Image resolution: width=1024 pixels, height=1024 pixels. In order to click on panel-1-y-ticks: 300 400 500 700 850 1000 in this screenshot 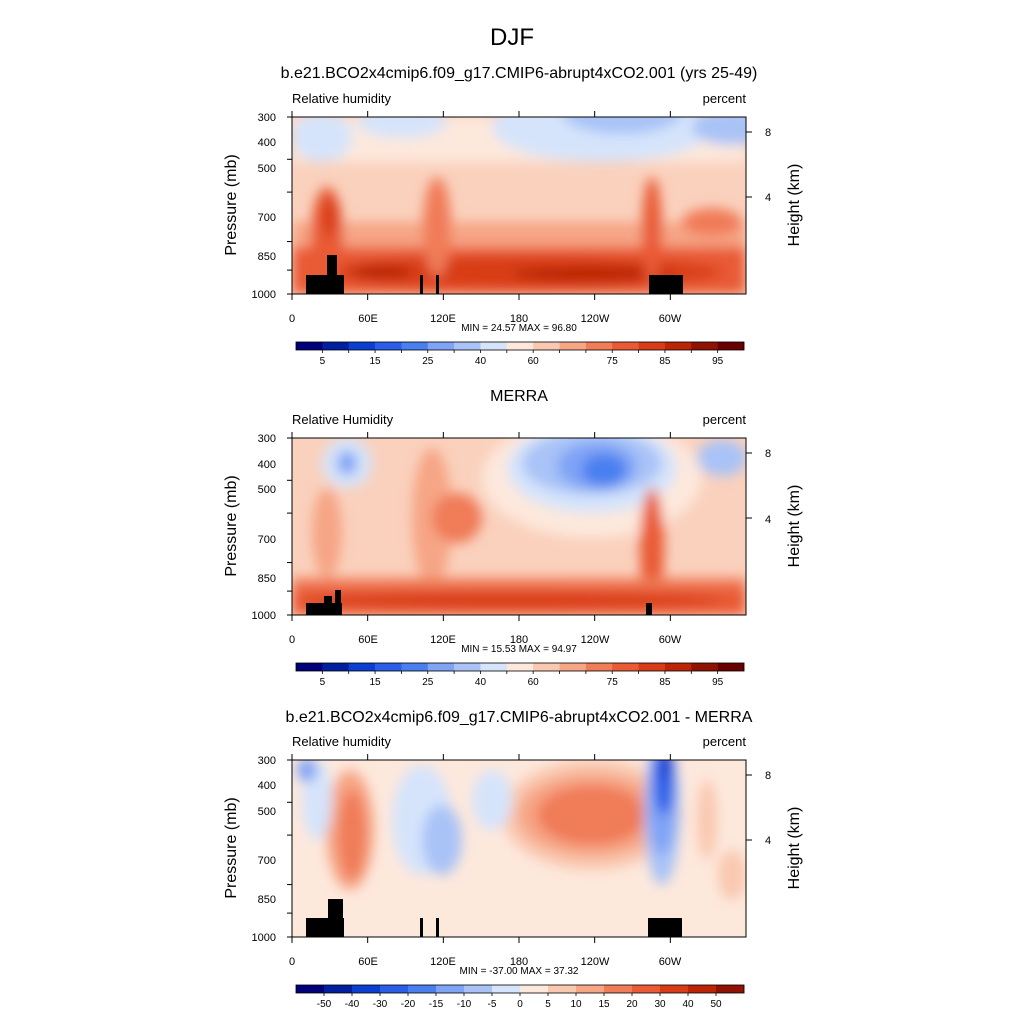, I will do `click(264, 206)`.